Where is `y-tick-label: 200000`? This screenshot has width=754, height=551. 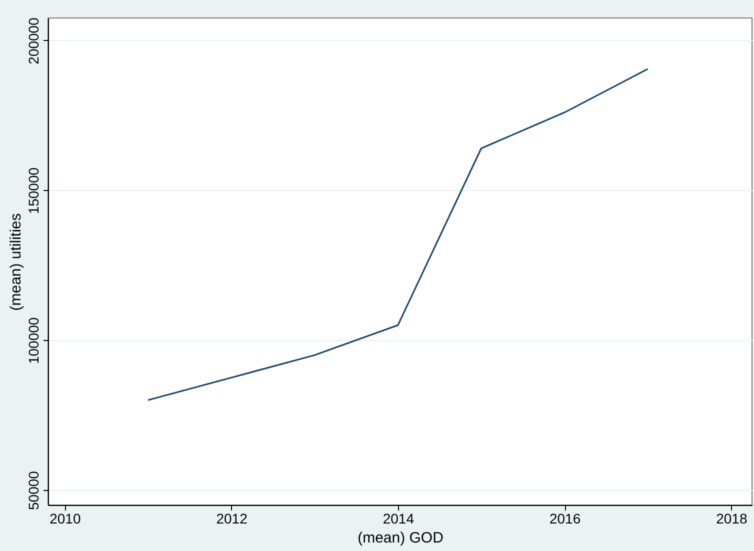 y-tick-label: 200000 is located at coordinates (34, 40).